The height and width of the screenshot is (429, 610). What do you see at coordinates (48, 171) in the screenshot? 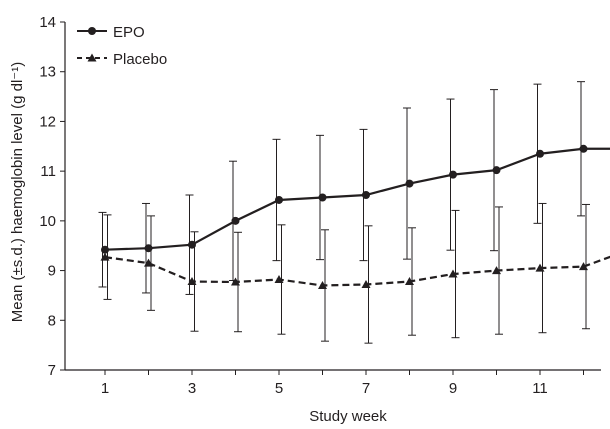
I see `y-tick-label: 11` at bounding box center [48, 171].